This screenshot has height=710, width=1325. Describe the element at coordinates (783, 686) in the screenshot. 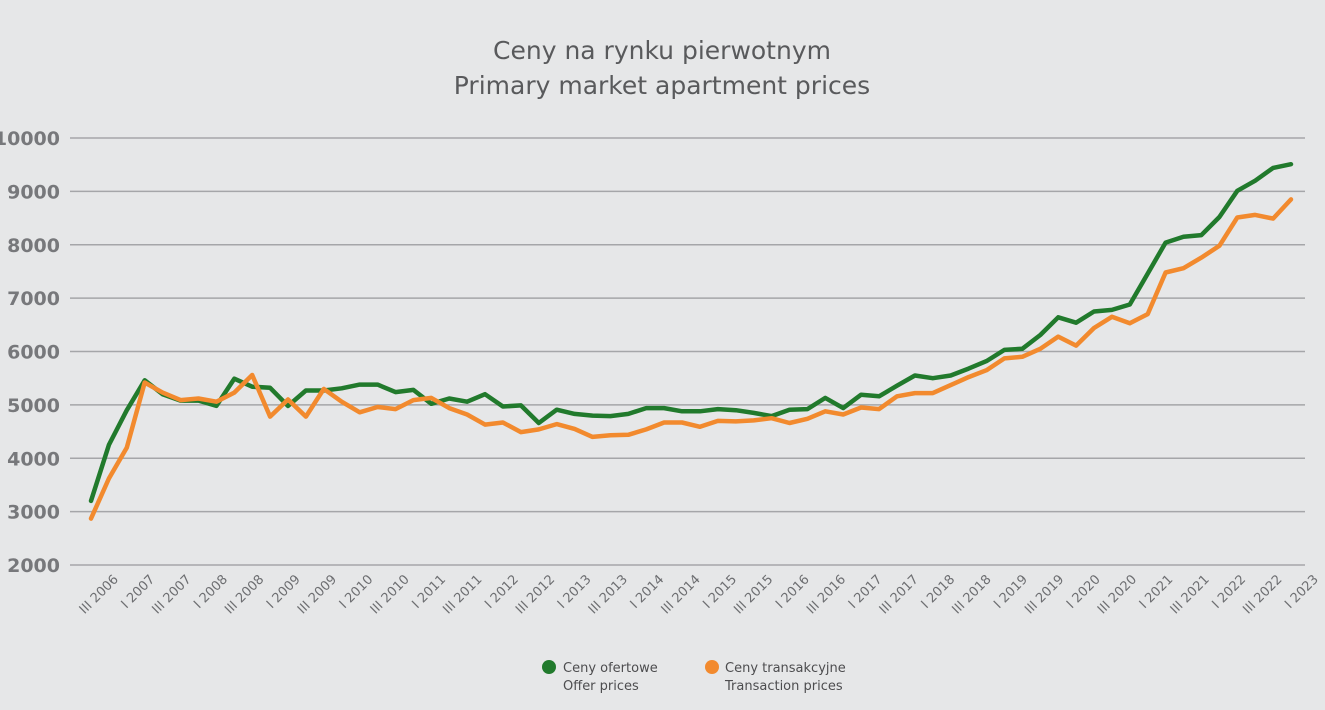

I see `legend-label-transaction-en: Transaction prices` at that location.